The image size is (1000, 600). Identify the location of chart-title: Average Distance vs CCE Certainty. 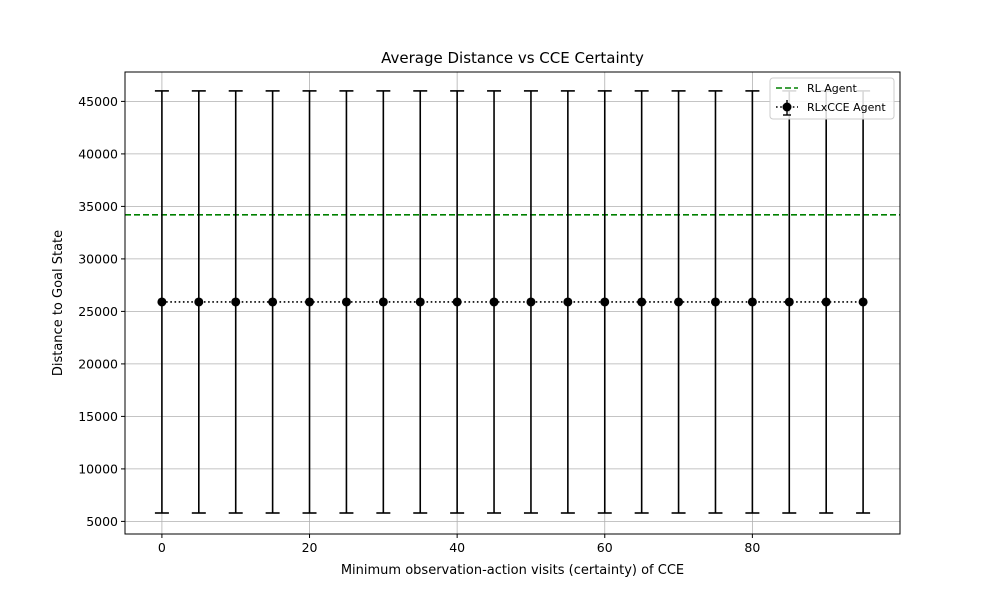
(512, 58).